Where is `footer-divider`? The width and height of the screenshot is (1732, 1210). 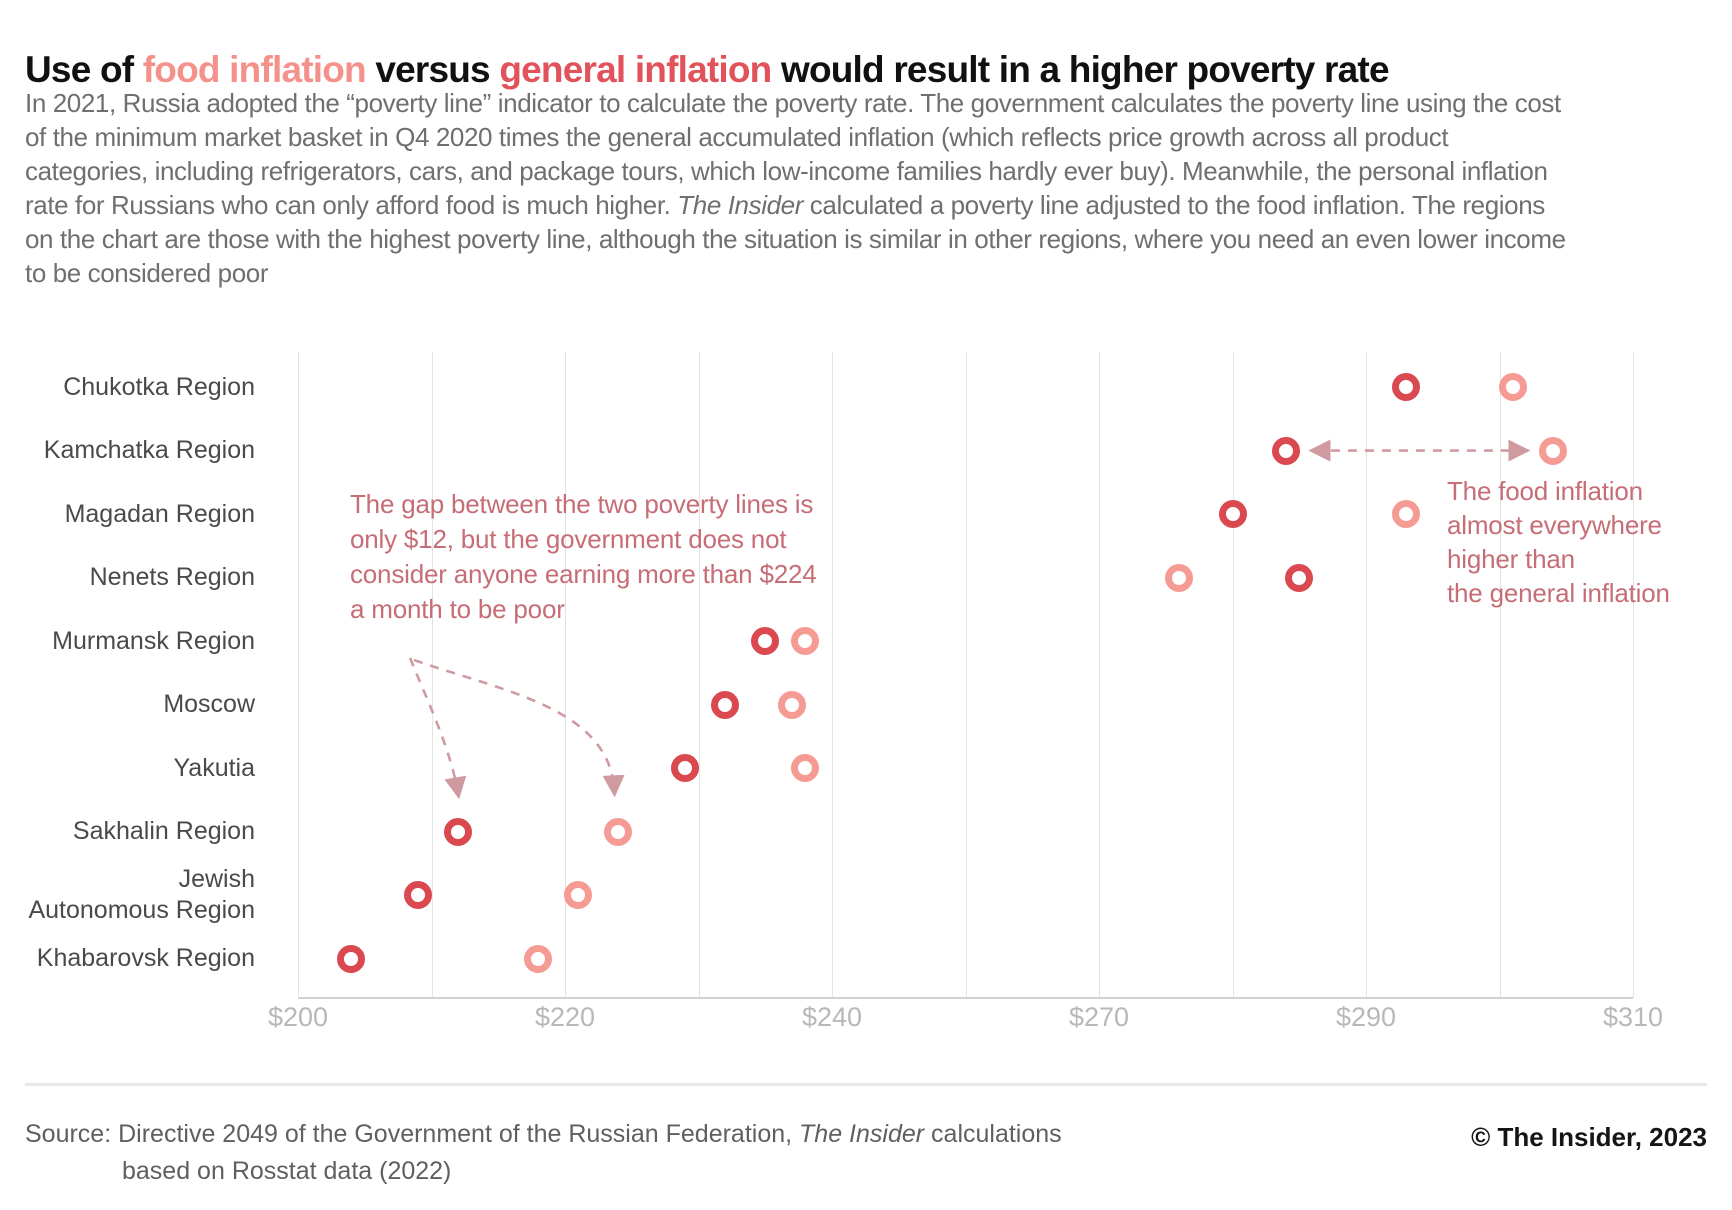 footer-divider is located at coordinates (866, 1084).